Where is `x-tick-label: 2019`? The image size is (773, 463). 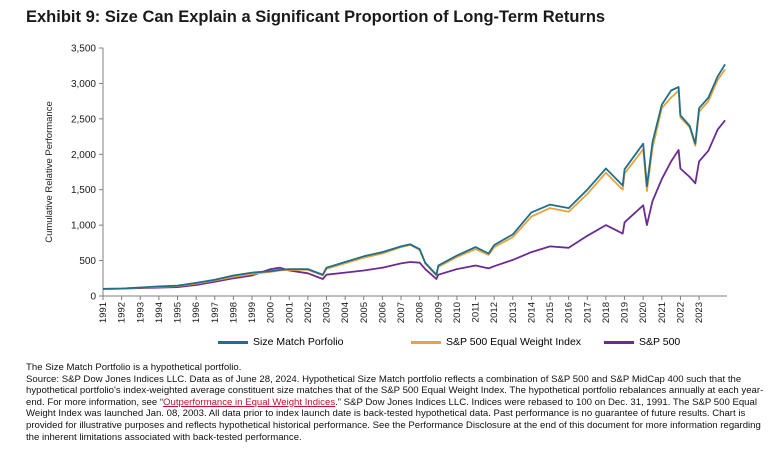
x-tick-label: 2019 is located at coordinates (625, 312).